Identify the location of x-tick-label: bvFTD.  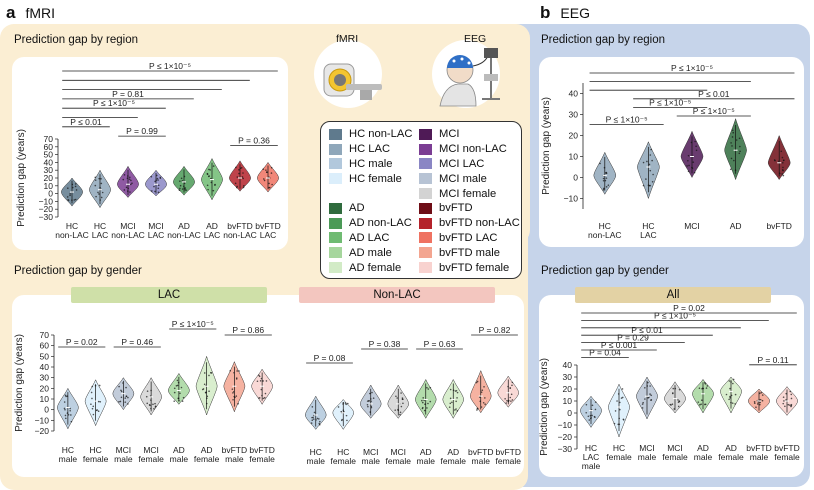
(779, 226).